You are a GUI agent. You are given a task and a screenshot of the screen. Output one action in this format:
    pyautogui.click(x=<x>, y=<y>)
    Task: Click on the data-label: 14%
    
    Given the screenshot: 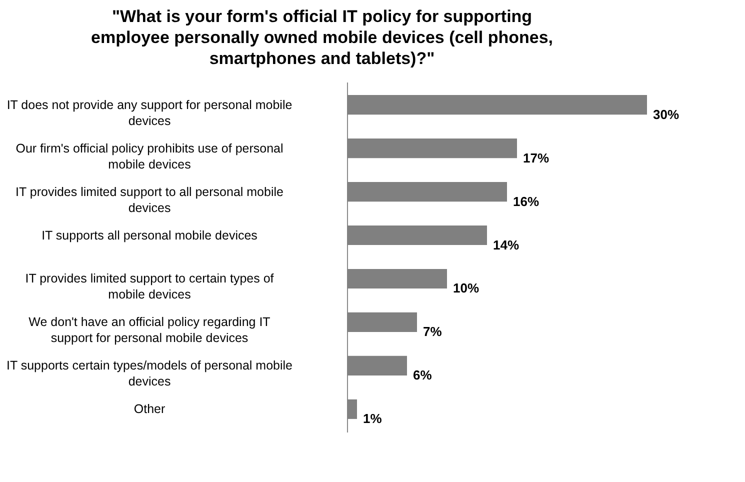 What is the action you would take?
    pyautogui.click(x=506, y=244)
    